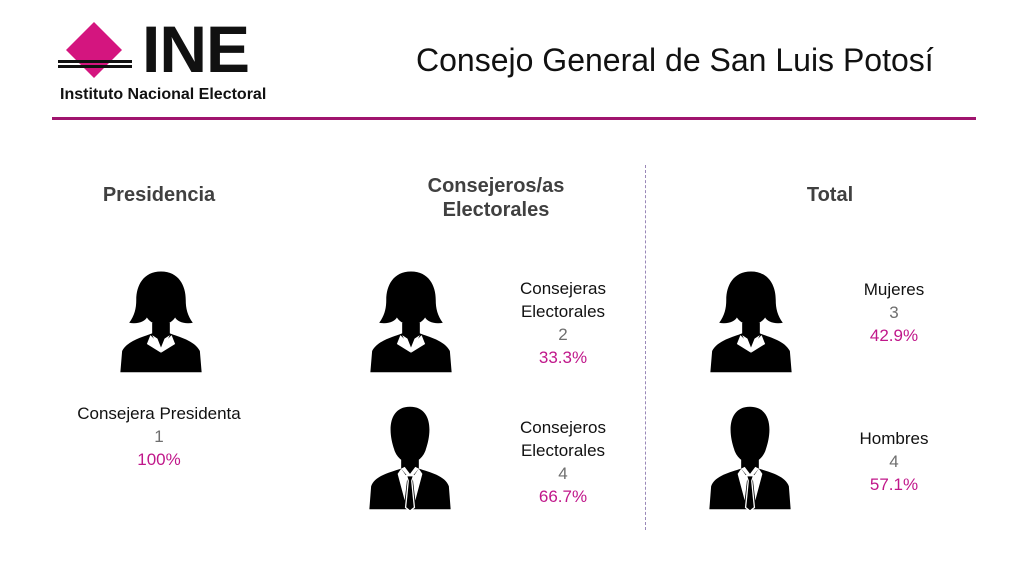 Image resolution: width=1024 pixels, height=576 pixels. Describe the element at coordinates (196, 49) in the screenshot. I see `logo-wordmark: INE` at that location.